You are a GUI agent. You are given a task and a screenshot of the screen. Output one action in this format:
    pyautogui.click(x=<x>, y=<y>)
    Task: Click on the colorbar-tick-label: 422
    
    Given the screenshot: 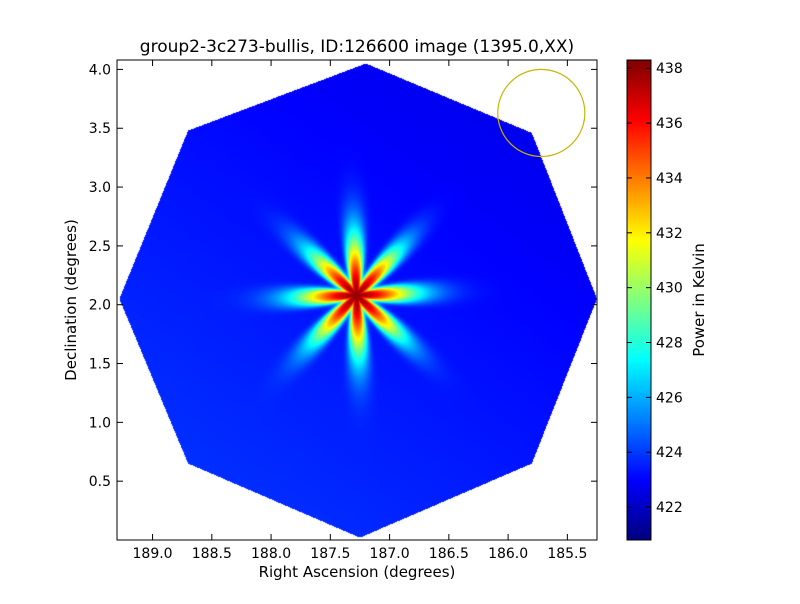 What is the action you would take?
    pyautogui.click(x=669, y=508)
    